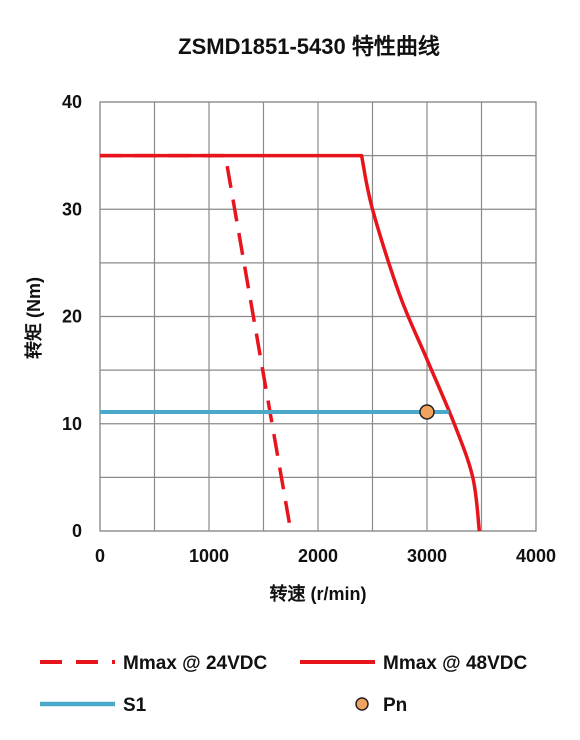 The width and height of the screenshot is (580, 740). I want to click on x-tick-label: 2000, so click(318, 556).